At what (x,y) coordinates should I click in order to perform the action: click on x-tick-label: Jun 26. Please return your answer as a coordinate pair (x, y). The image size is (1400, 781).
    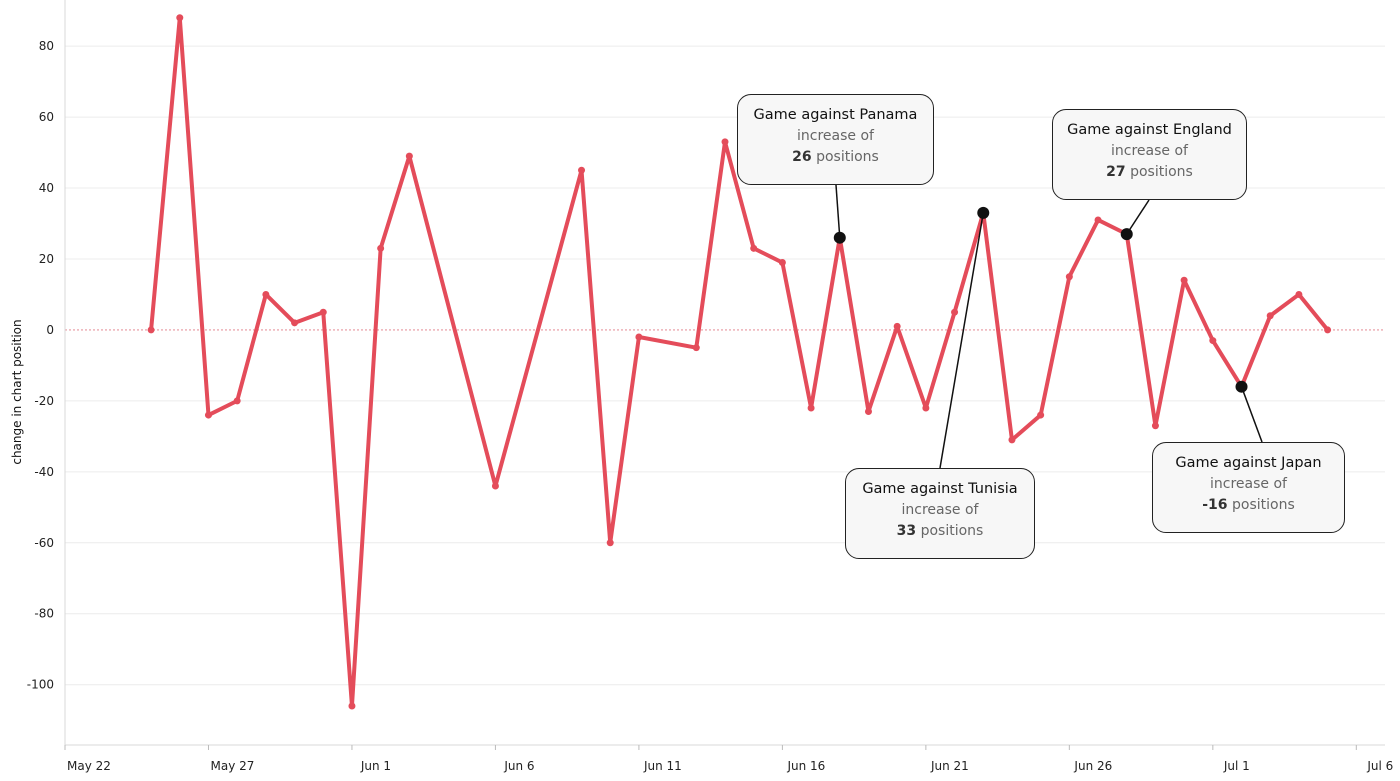
    Looking at the image, I should click on (1092, 766).